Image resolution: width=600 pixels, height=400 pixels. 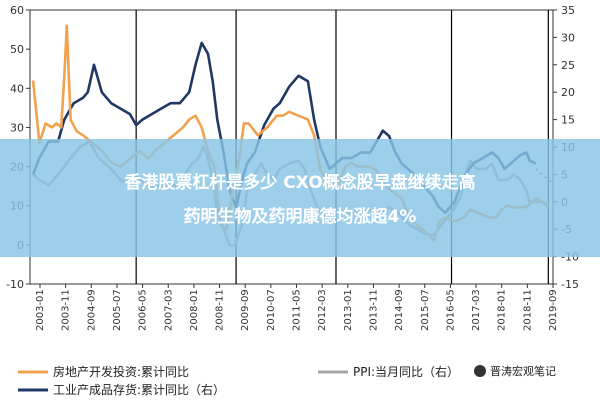 What do you see at coordinates (322, 310) in the screenshot?
I see `x-tick-label-11: 2012-03` at bounding box center [322, 310].